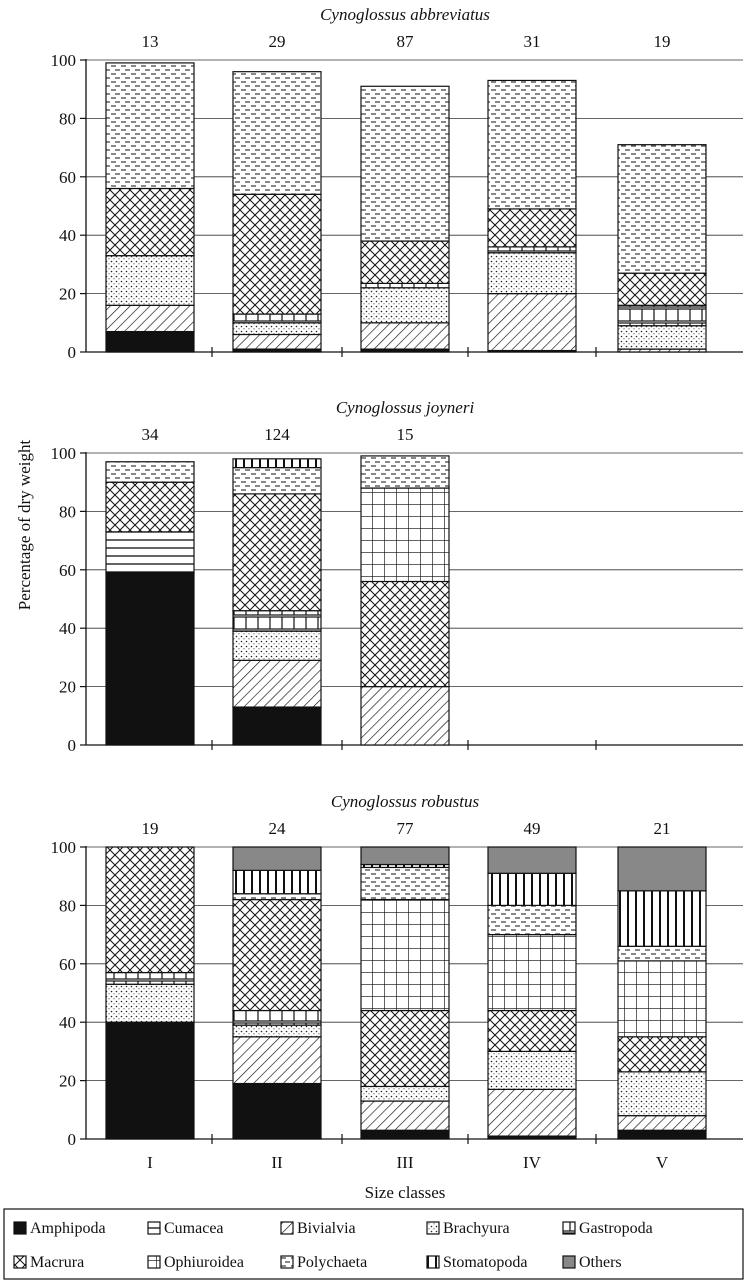 This screenshot has width=746, height=1287. I want to click on sample-size-label: 49, so click(532, 828).